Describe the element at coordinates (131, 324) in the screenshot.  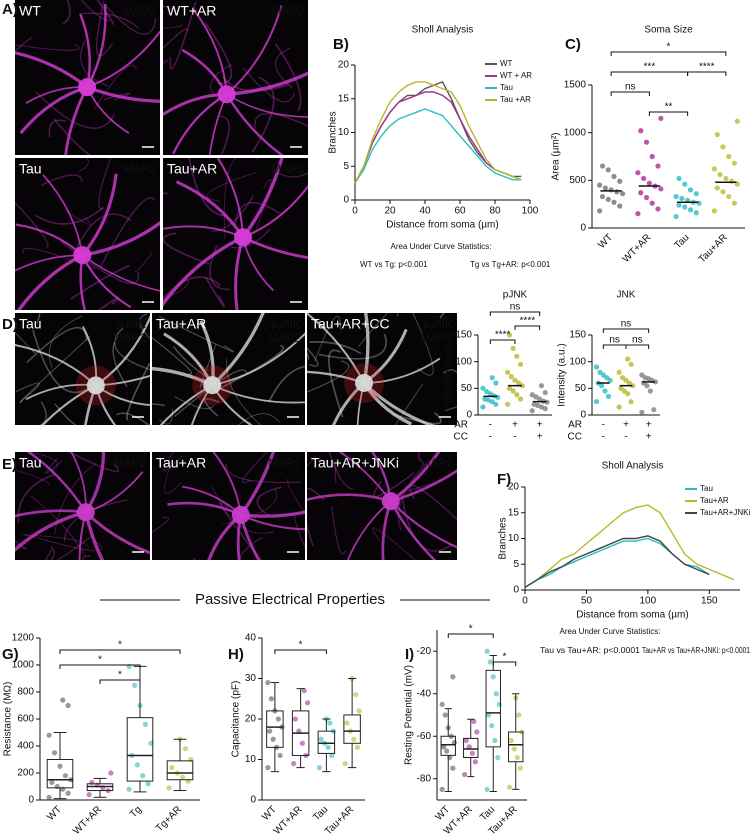
I see `stain-label: pJNK` at that location.